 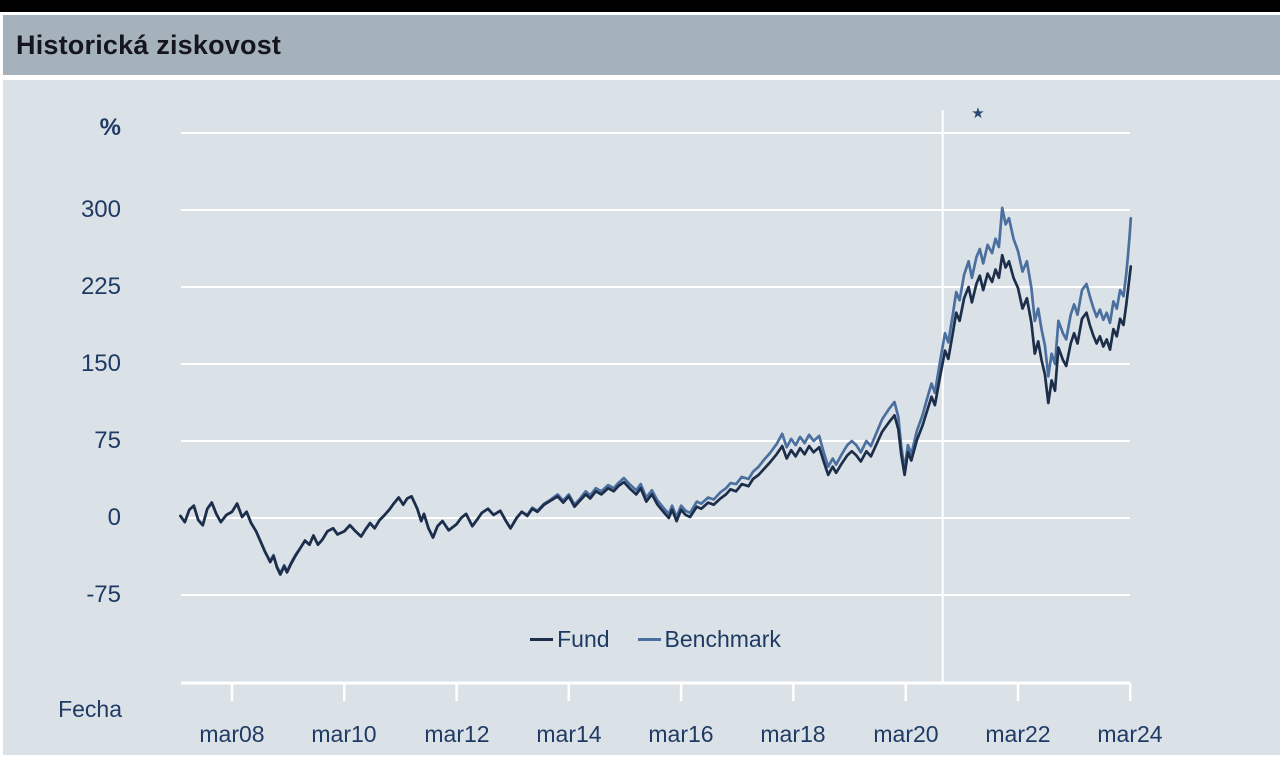 I want to click on x-tick-label-mar22: mar22, so click(x=1018, y=734).